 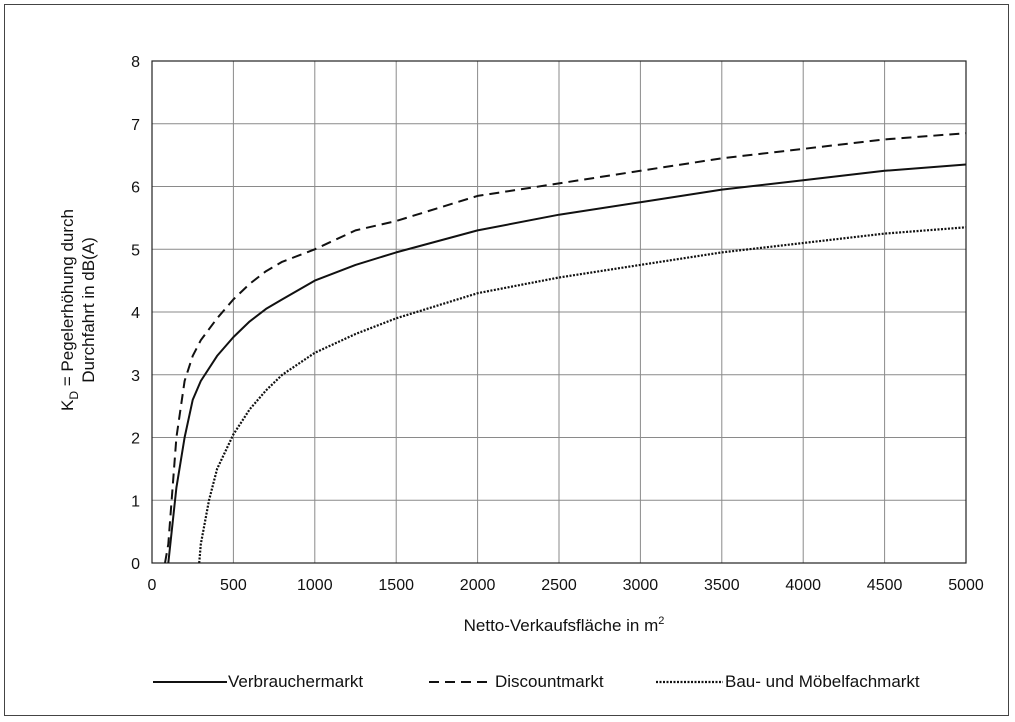 What do you see at coordinates (722, 585) in the screenshot?
I see `x-tick-label: 3500` at bounding box center [722, 585].